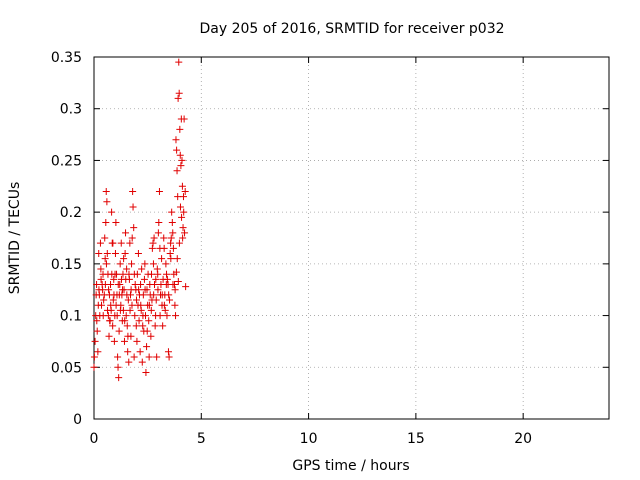  What do you see at coordinates (66, 161) in the screenshot?
I see `y-tick-label: 0.25` at bounding box center [66, 161].